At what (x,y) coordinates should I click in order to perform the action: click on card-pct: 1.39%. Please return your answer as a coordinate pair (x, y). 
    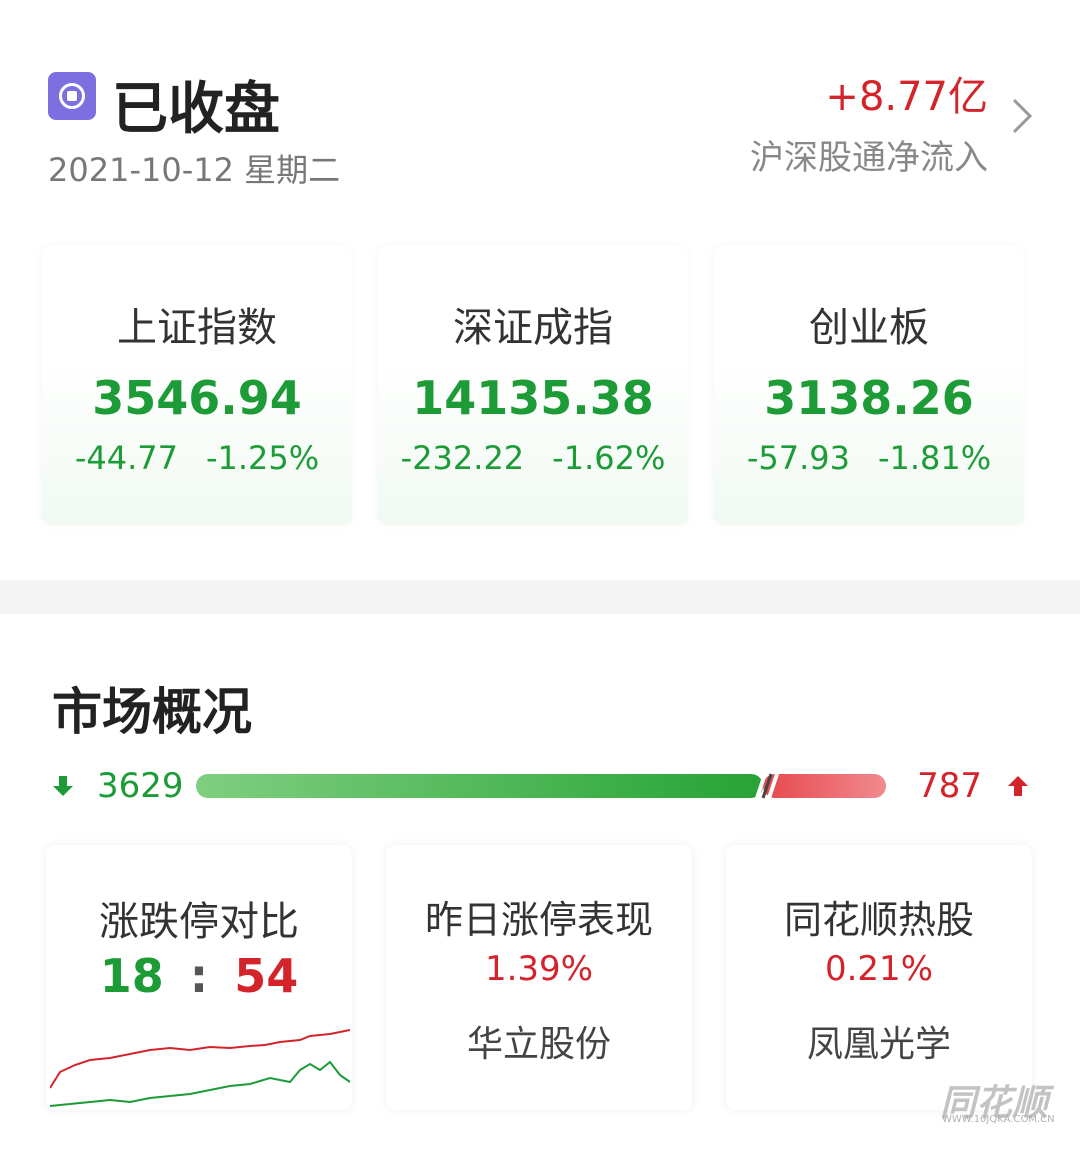
    Looking at the image, I should click on (538, 969).